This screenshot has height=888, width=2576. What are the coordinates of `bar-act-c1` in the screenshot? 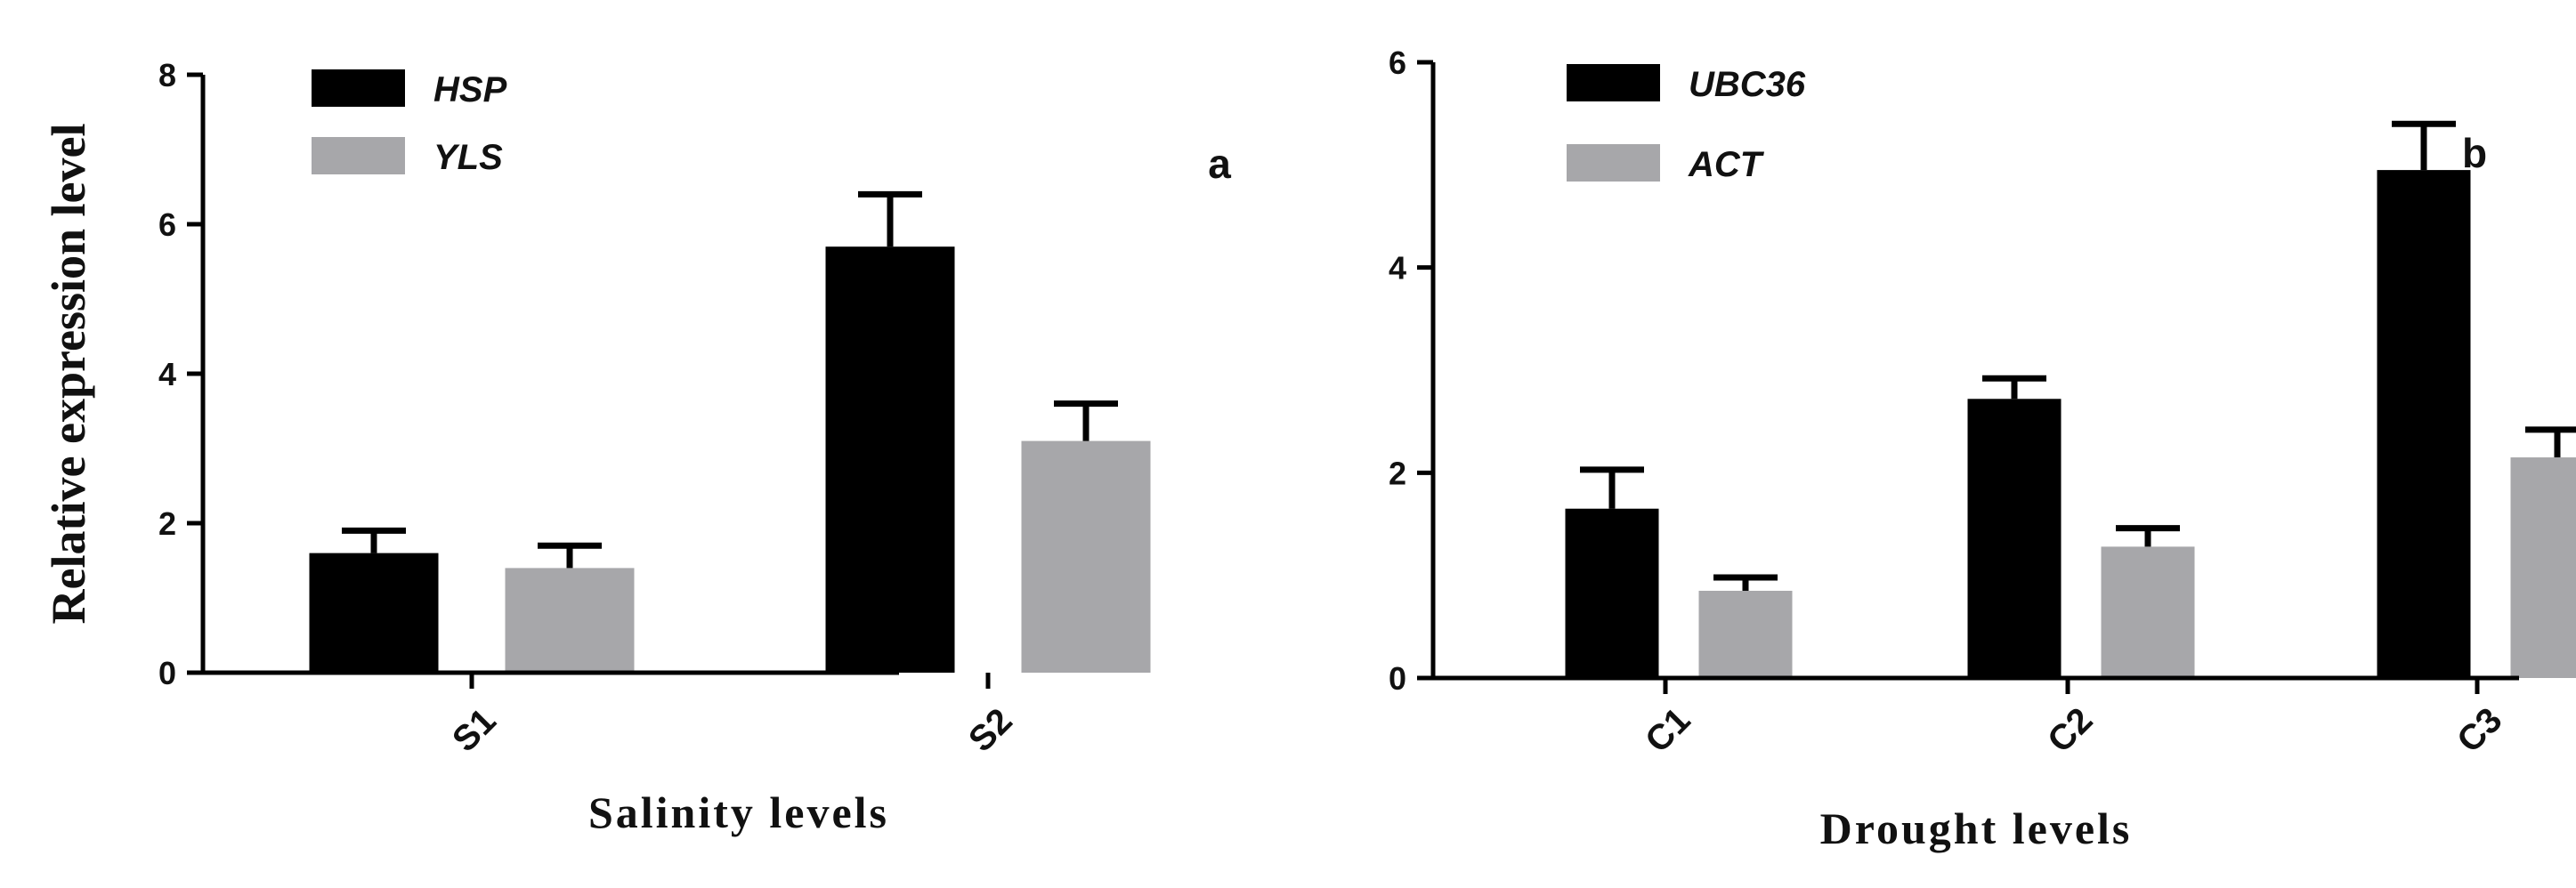 It's located at (1745, 634).